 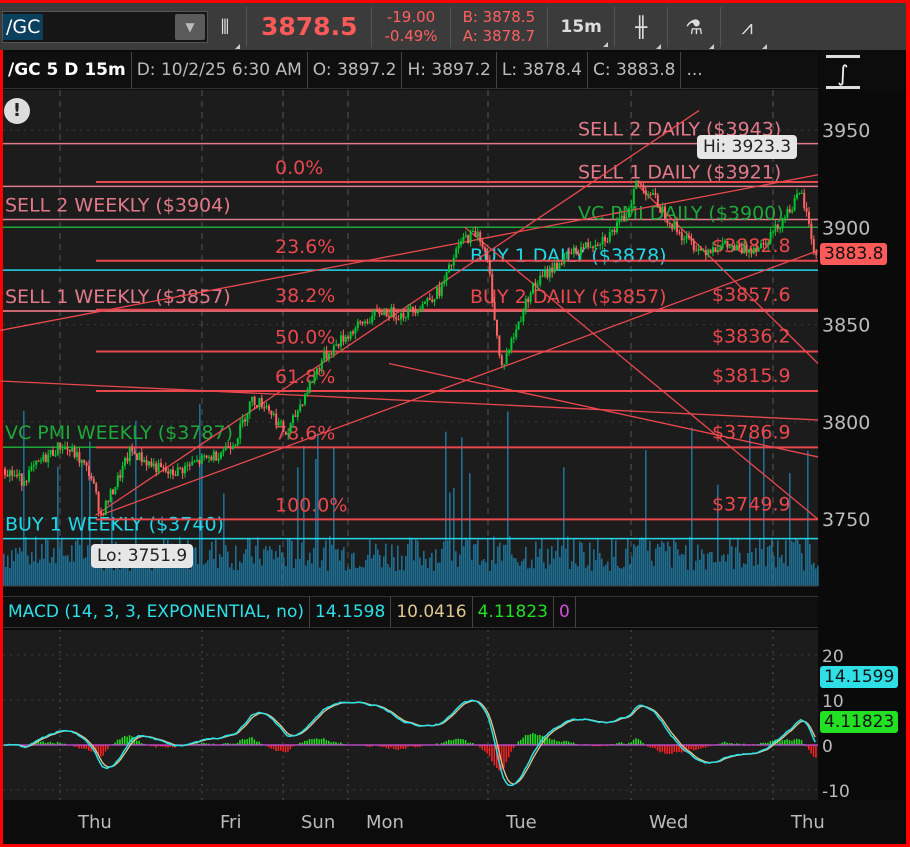 What do you see at coordinates (67, 70) in the screenshot?
I see `chart-symbol: /GC 5 D 15m` at bounding box center [67, 70].